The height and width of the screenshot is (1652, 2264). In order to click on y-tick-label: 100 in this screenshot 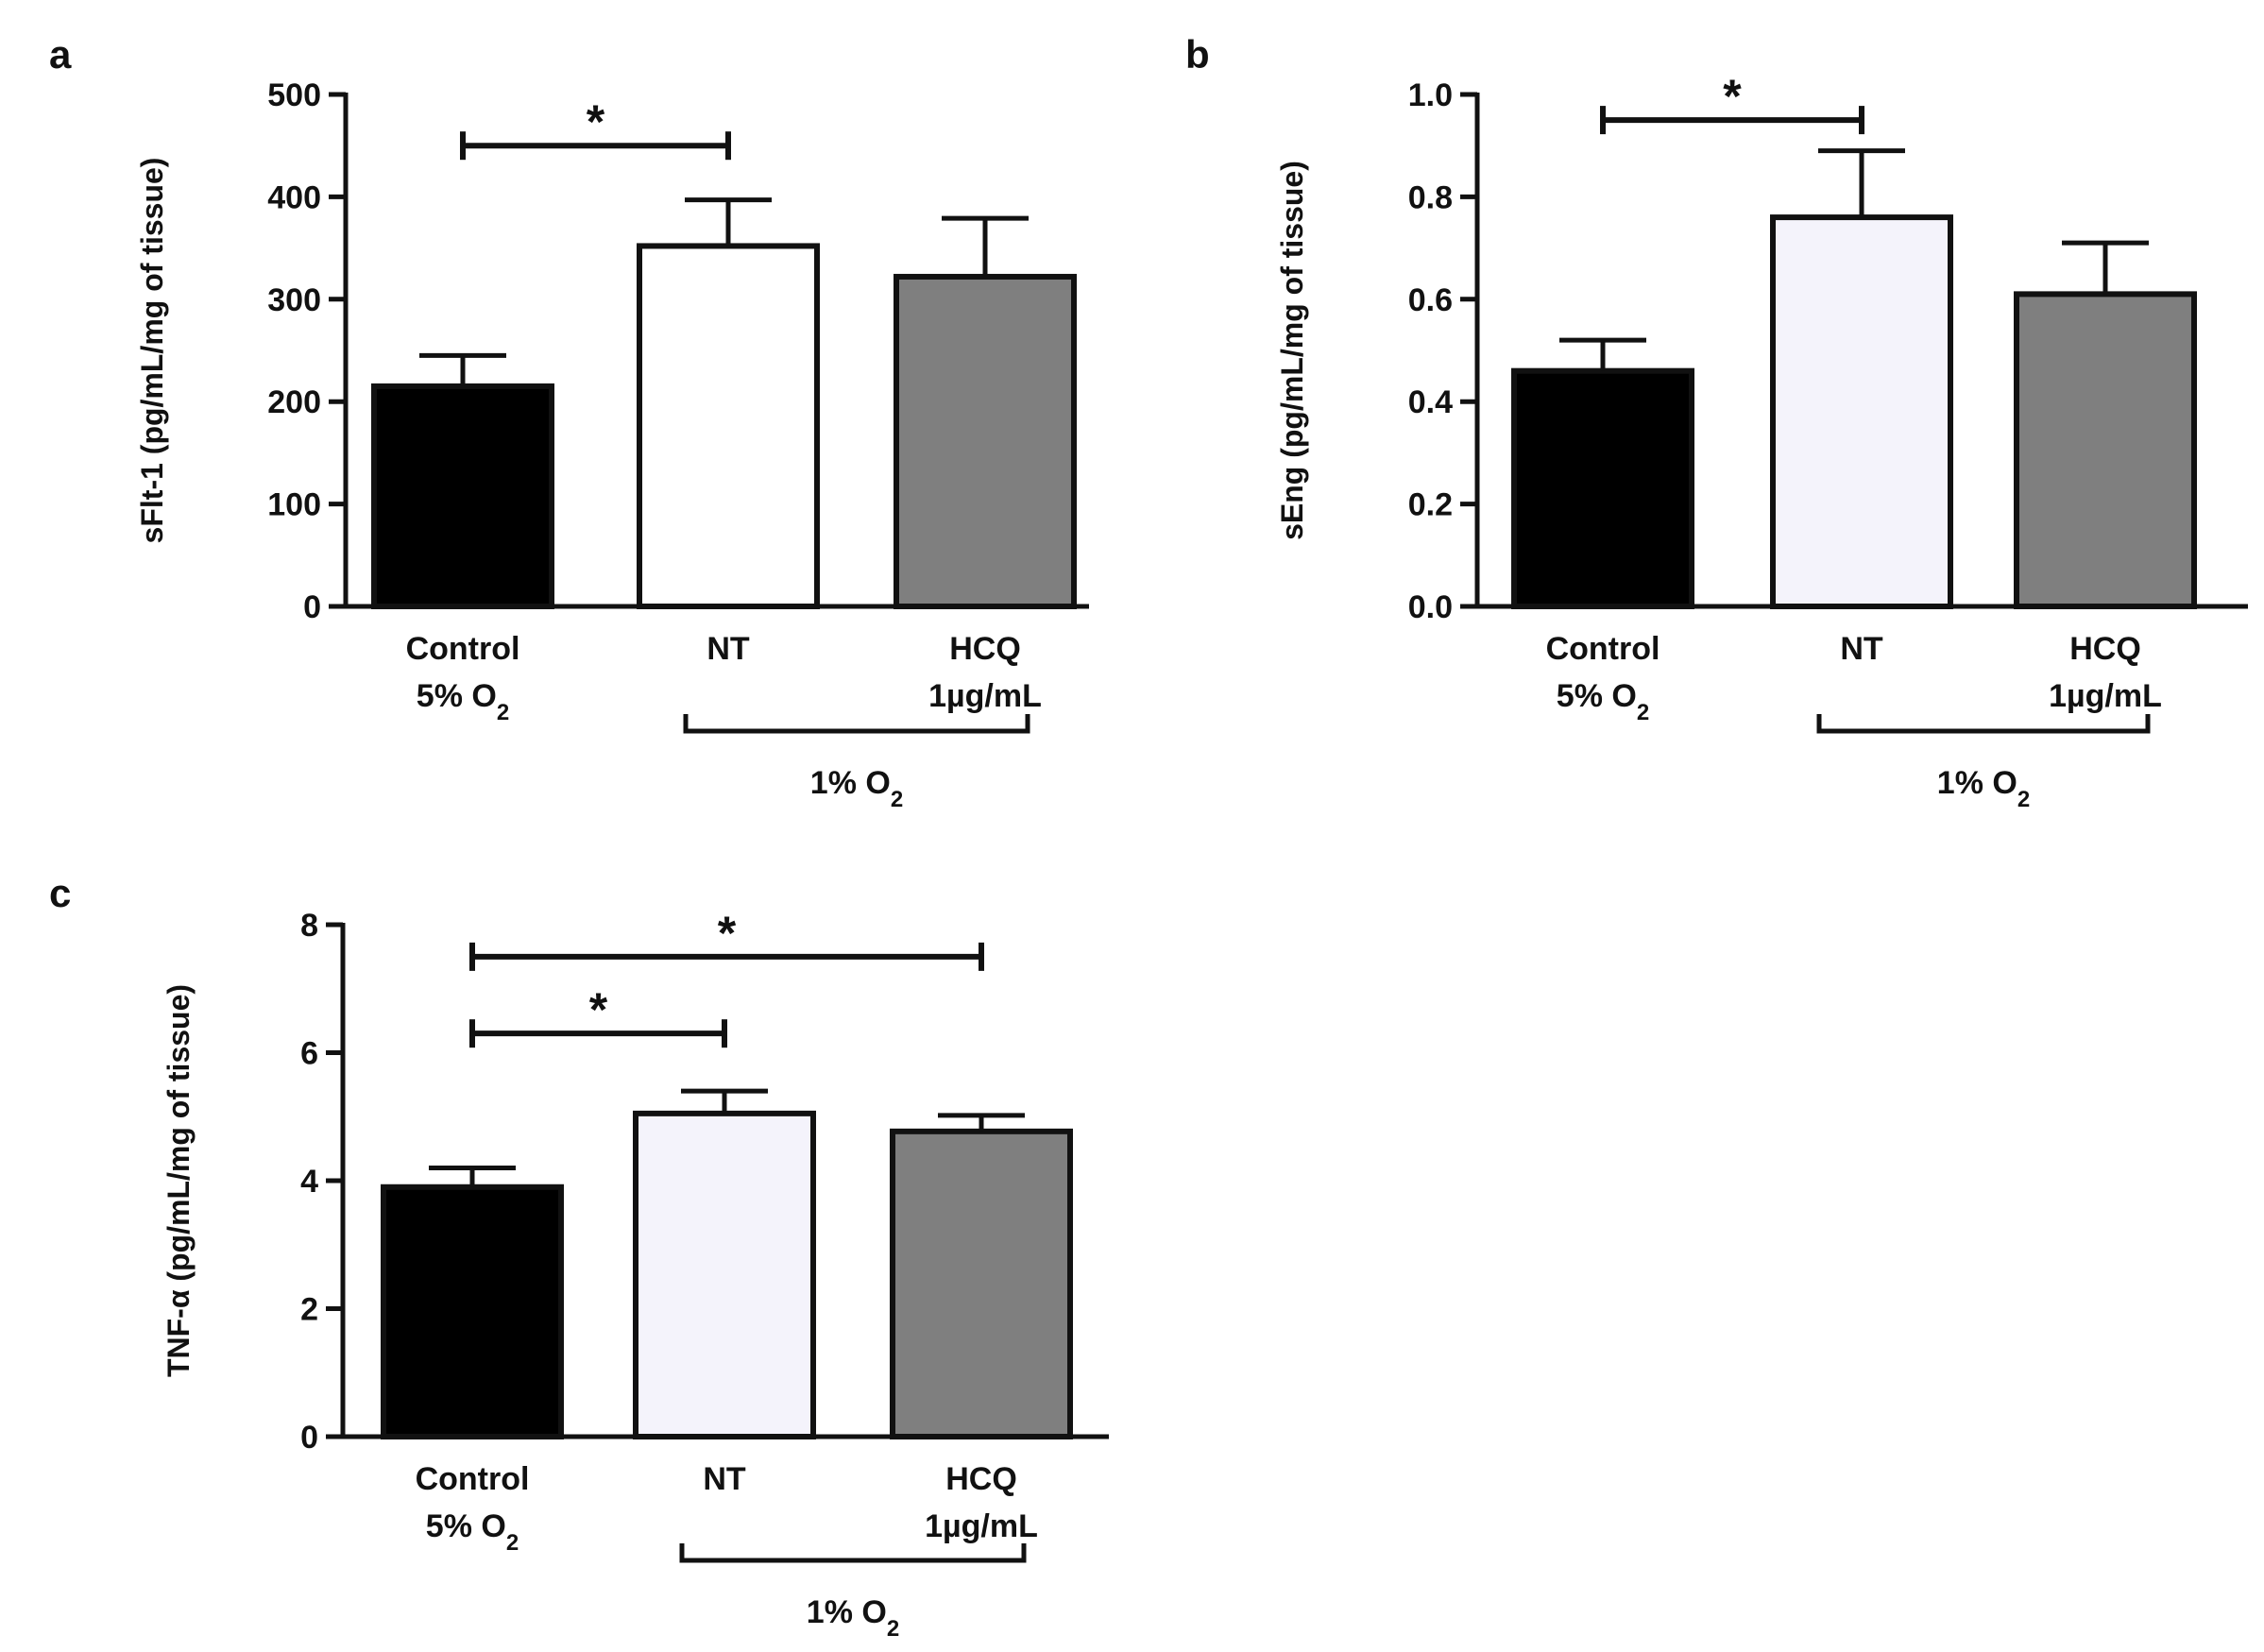, I will do `click(294, 505)`.